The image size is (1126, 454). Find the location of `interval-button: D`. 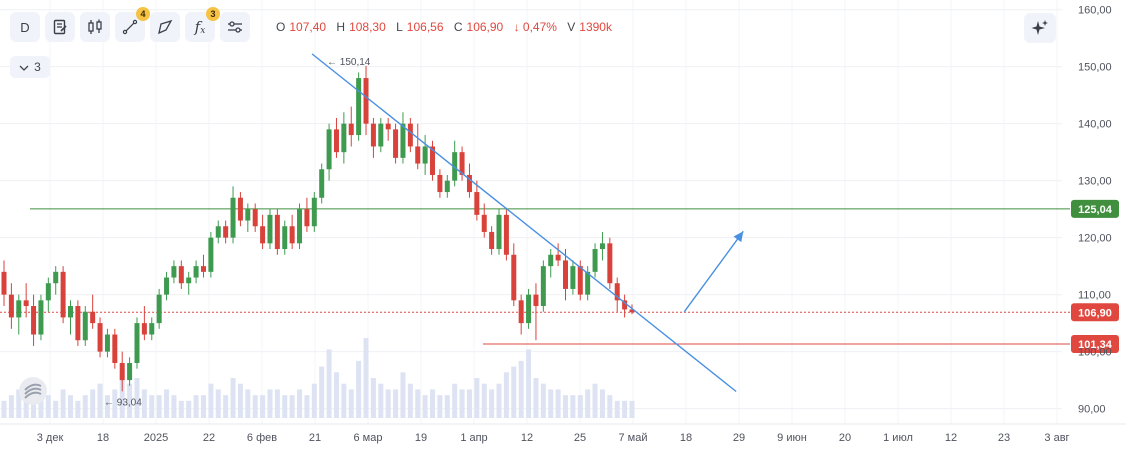

interval-button: D is located at coordinates (25, 27).